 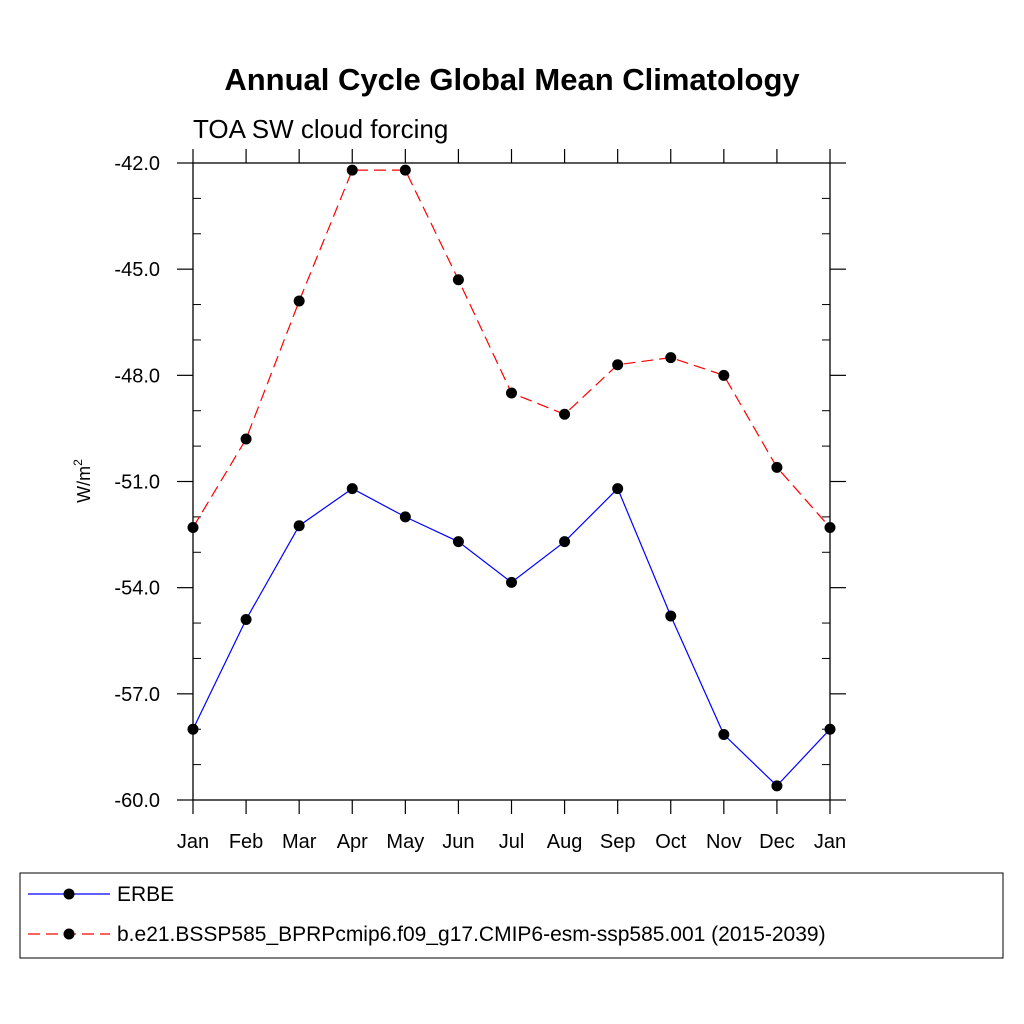 What do you see at coordinates (512, 79) in the screenshot?
I see `chart-title: Annual Cycle Global Mean Climatology` at bounding box center [512, 79].